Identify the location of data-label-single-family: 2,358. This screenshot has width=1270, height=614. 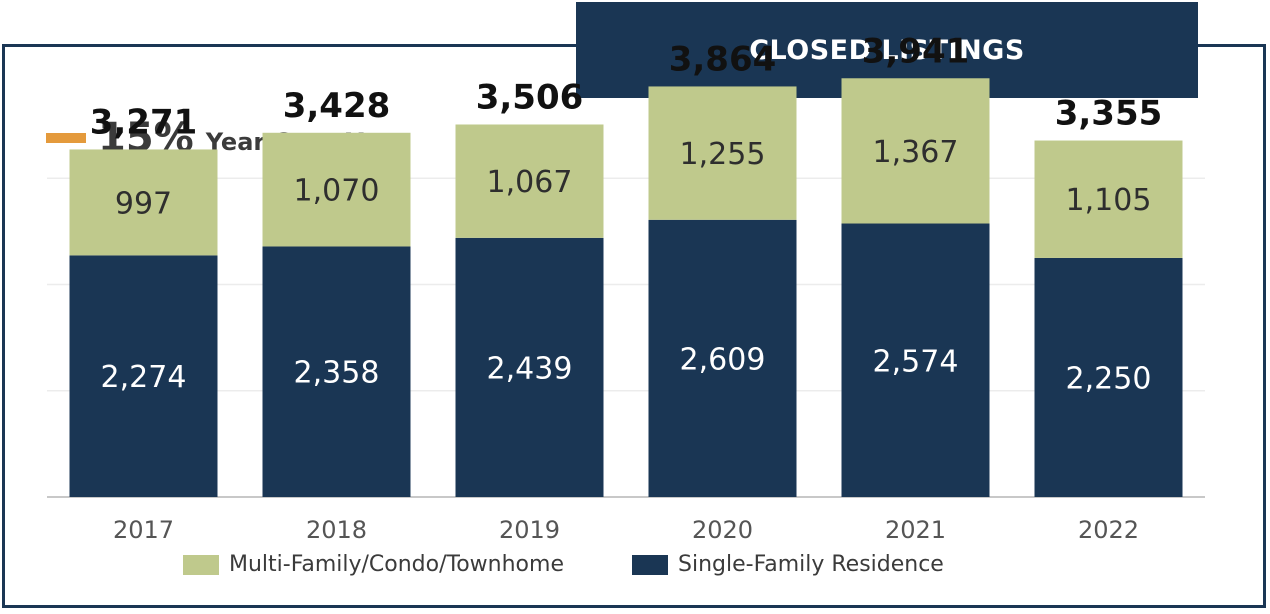
(337, 373).